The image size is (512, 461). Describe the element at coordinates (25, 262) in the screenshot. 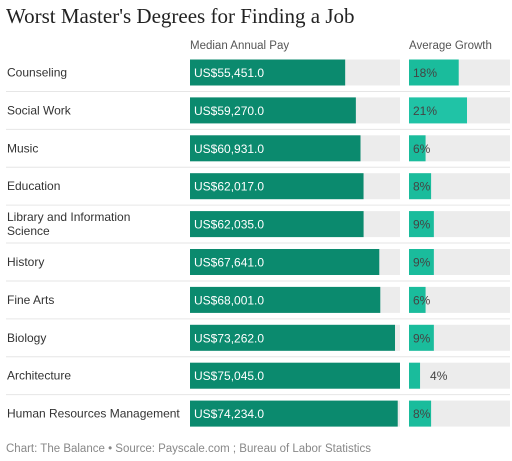

I see `category-label: History` at that location.